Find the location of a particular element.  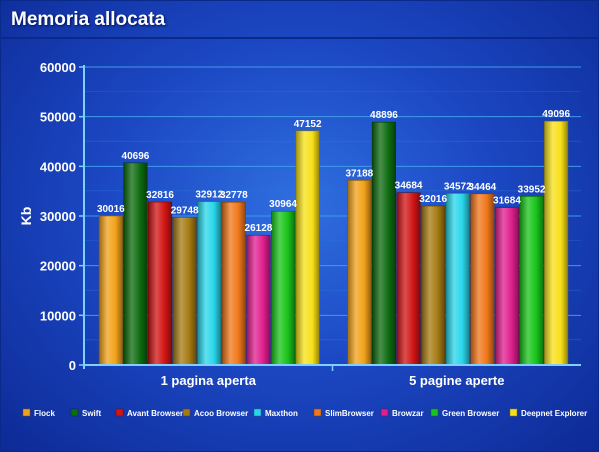

legend-label: Avant Browser is located at coordinates (155, 413).